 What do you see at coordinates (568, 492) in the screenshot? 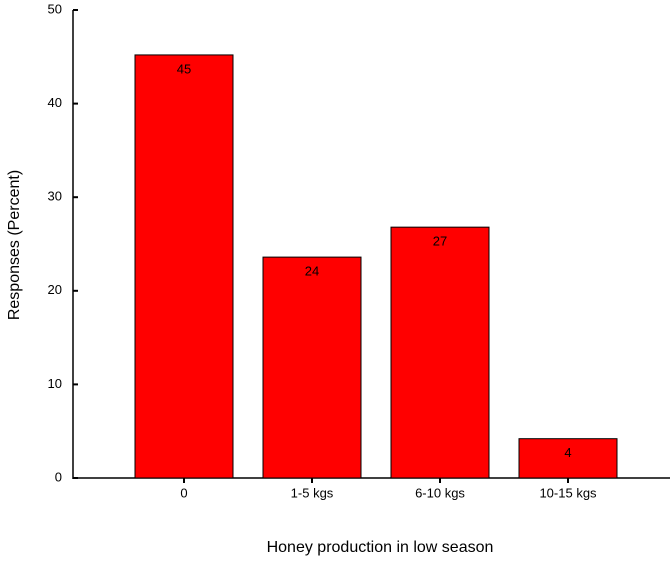
I see `x-tick-label: 10-15 kgs` at bounding box center [568, 492].